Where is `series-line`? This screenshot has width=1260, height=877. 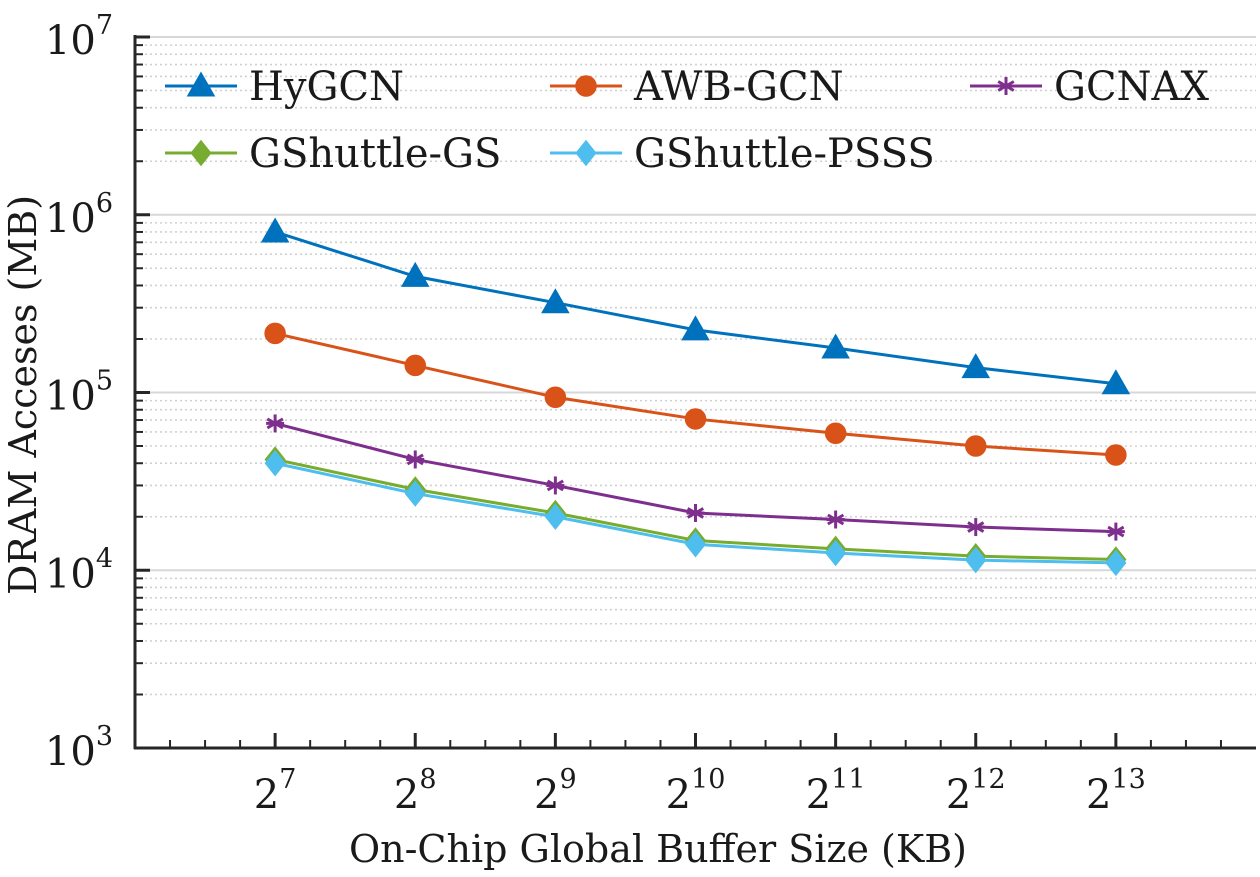 series-line is located at coordinates (695, 394).